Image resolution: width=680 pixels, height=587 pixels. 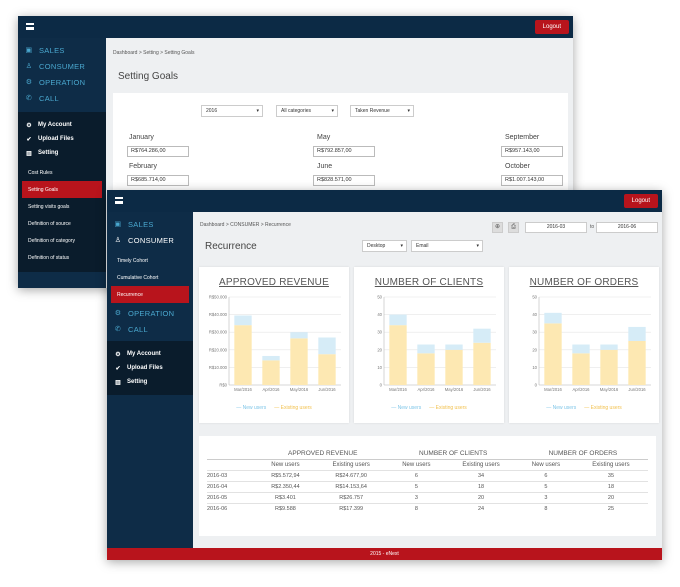 What do you see at coordinates (382, 111) in the screenshot?
I see `metric-select: Taken Revenue ▾` at bounding box center [382, 111].